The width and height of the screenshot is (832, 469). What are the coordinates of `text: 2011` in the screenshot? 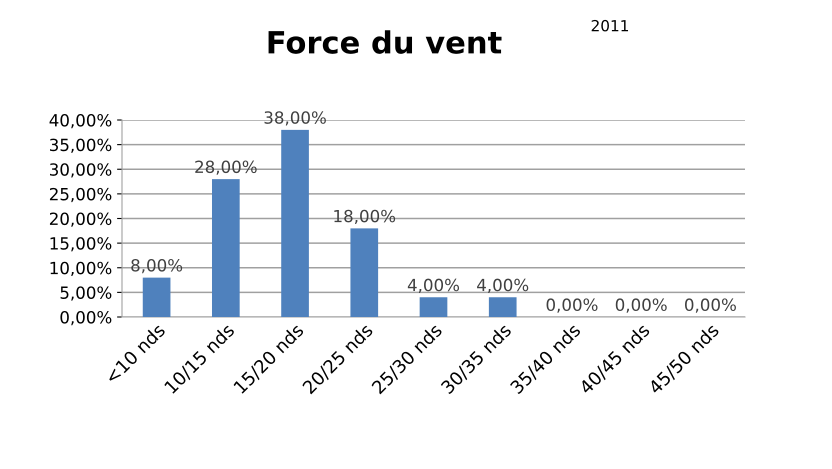 It's located at (610, 26).